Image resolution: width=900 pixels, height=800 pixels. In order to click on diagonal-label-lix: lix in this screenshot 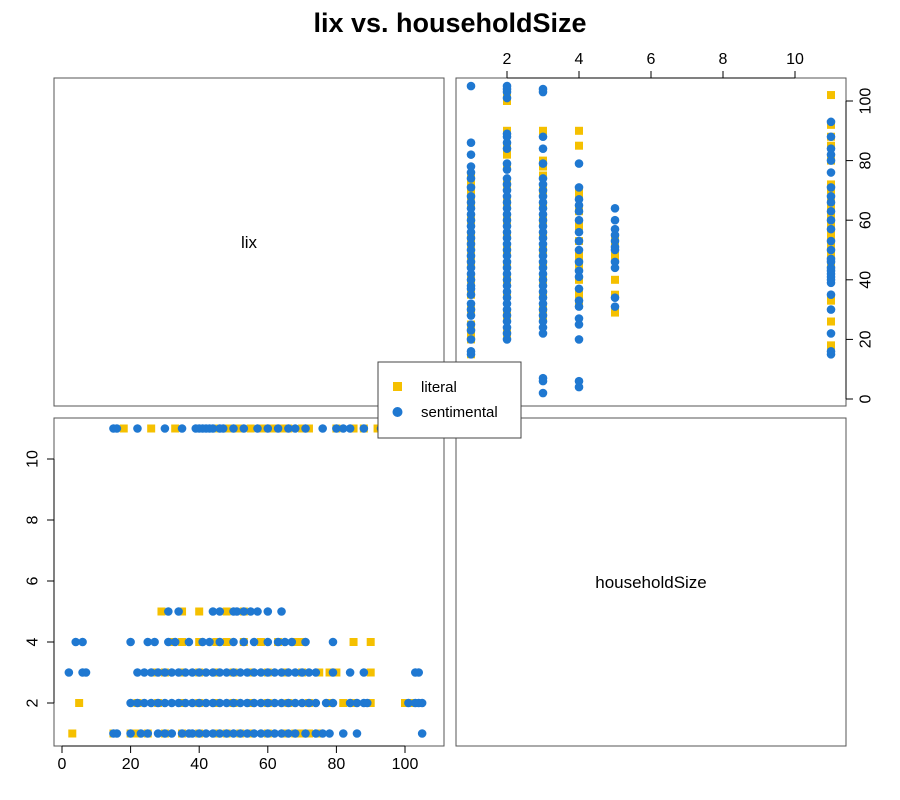, I will do `click(249, 242)`.